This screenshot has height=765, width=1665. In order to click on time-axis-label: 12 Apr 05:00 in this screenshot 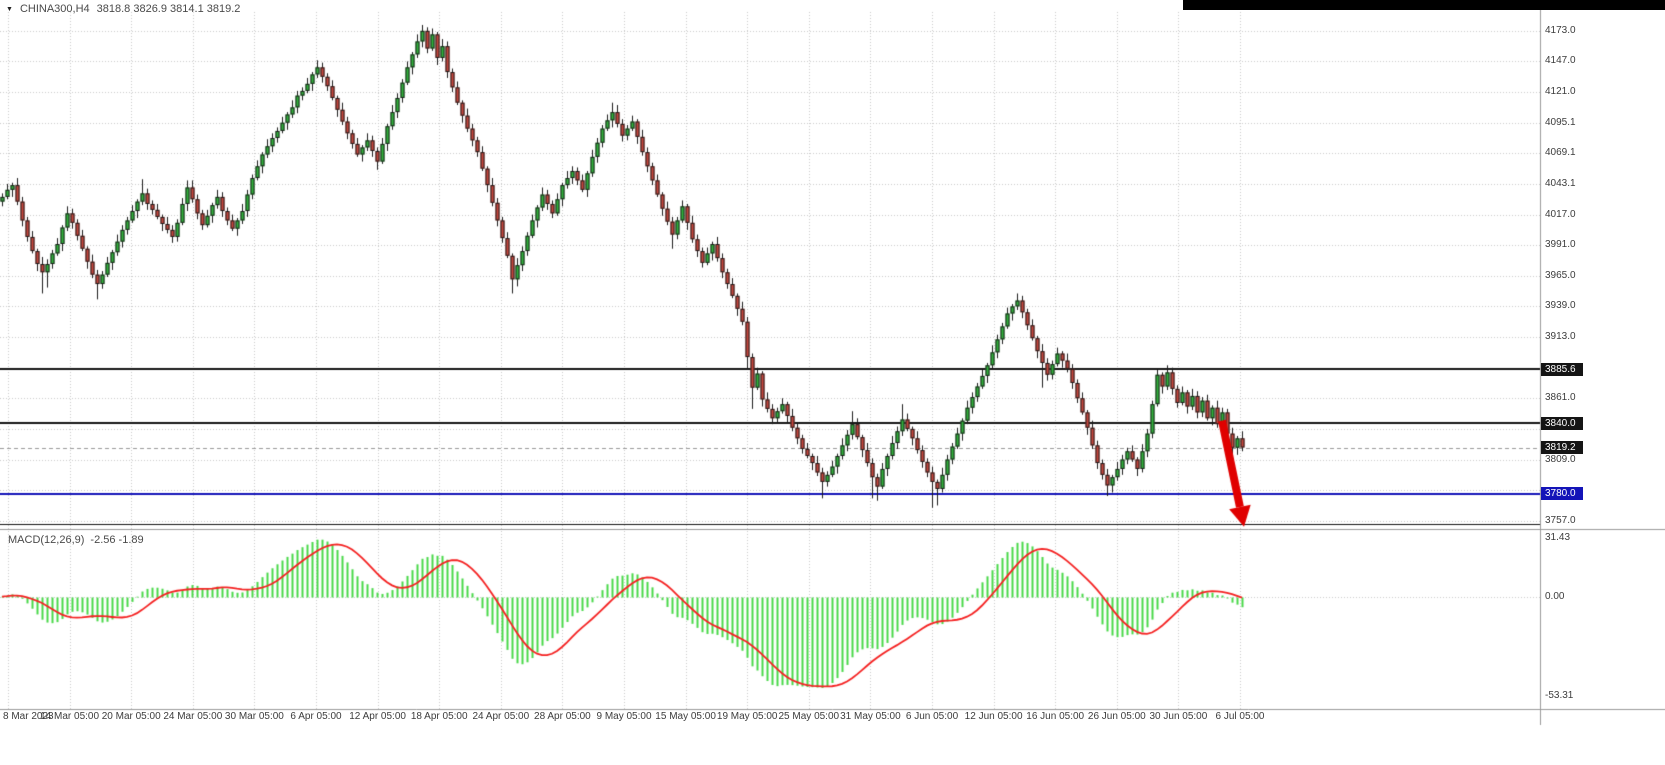, I will do `click(377, 716)`.